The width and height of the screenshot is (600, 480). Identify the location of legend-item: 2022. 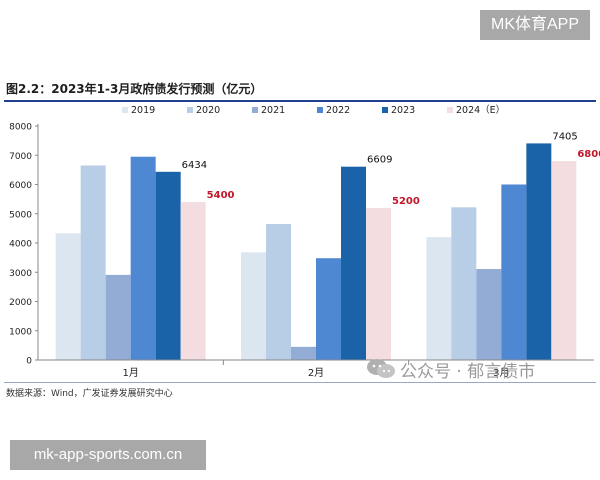
(333, 110).